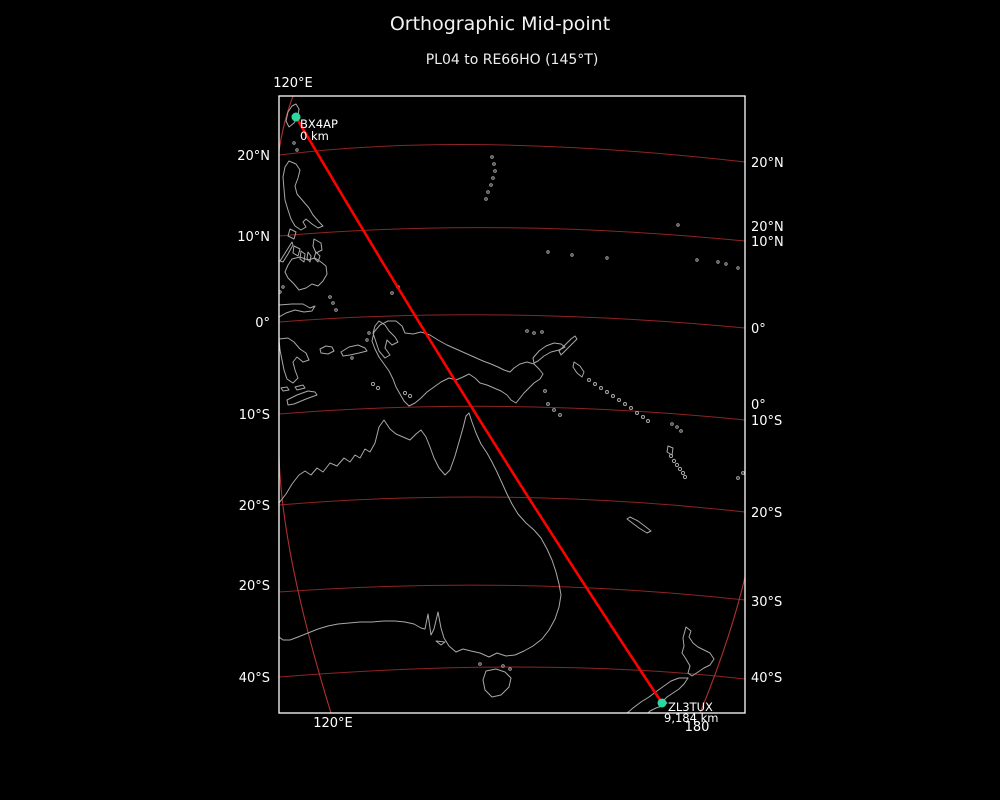 The image size is (1000, 800). I want to click on coastline-sulawesi-north-arm, so click(297, 310).